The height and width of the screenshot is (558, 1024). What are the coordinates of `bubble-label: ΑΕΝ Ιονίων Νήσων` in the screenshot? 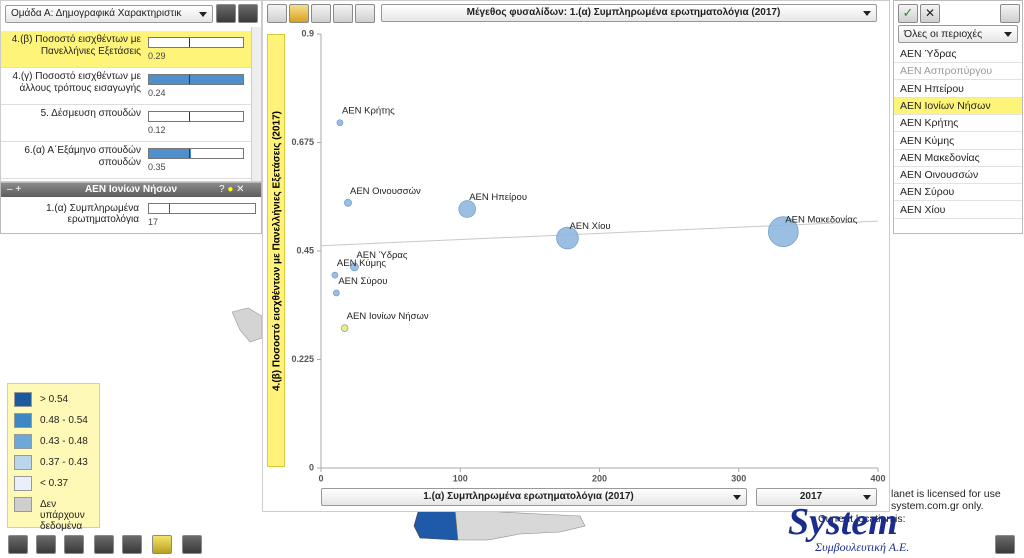 It's located at (388, 316).